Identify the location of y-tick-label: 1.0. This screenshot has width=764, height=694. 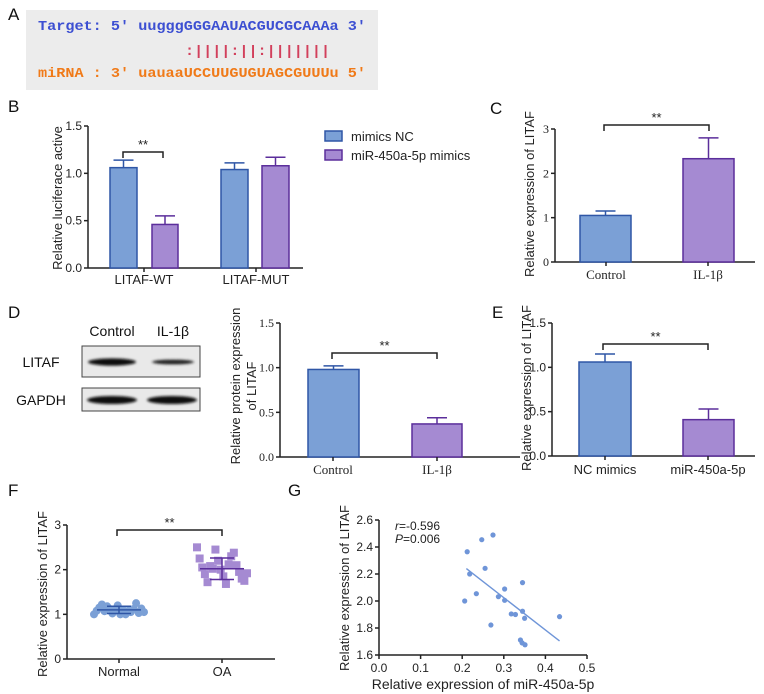
(266, 368).